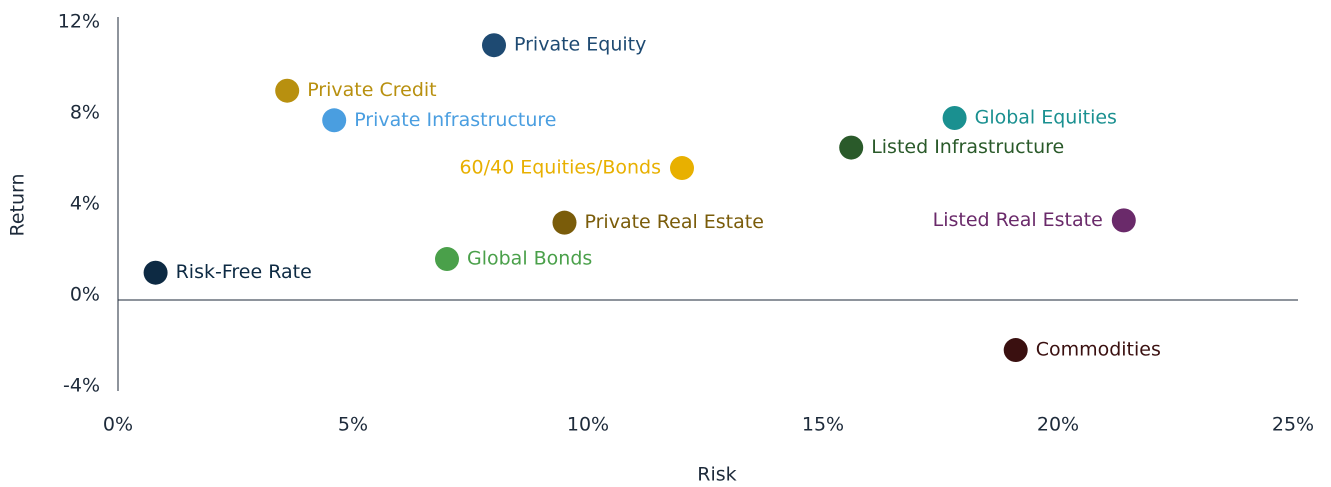 The image size is (1331, 487). I want to click on y-tick-label: 0%, so click(85, 295).